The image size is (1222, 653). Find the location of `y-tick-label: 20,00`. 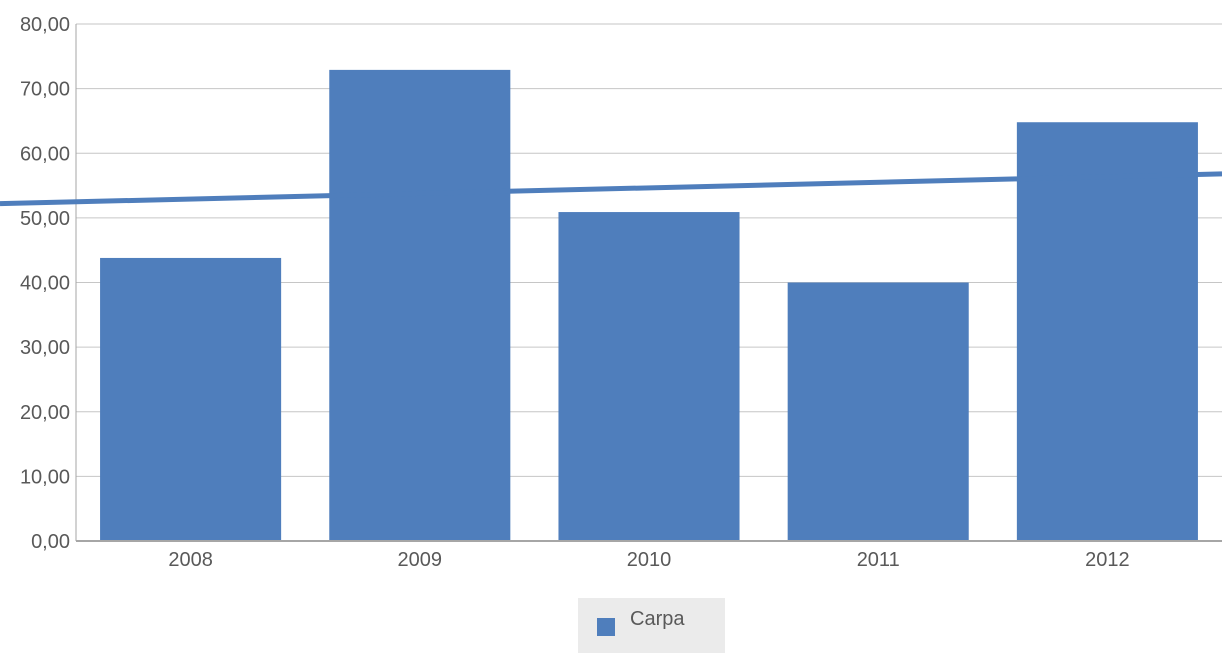

y-tick-label: 20,00 is located at coordinates (45, 413).